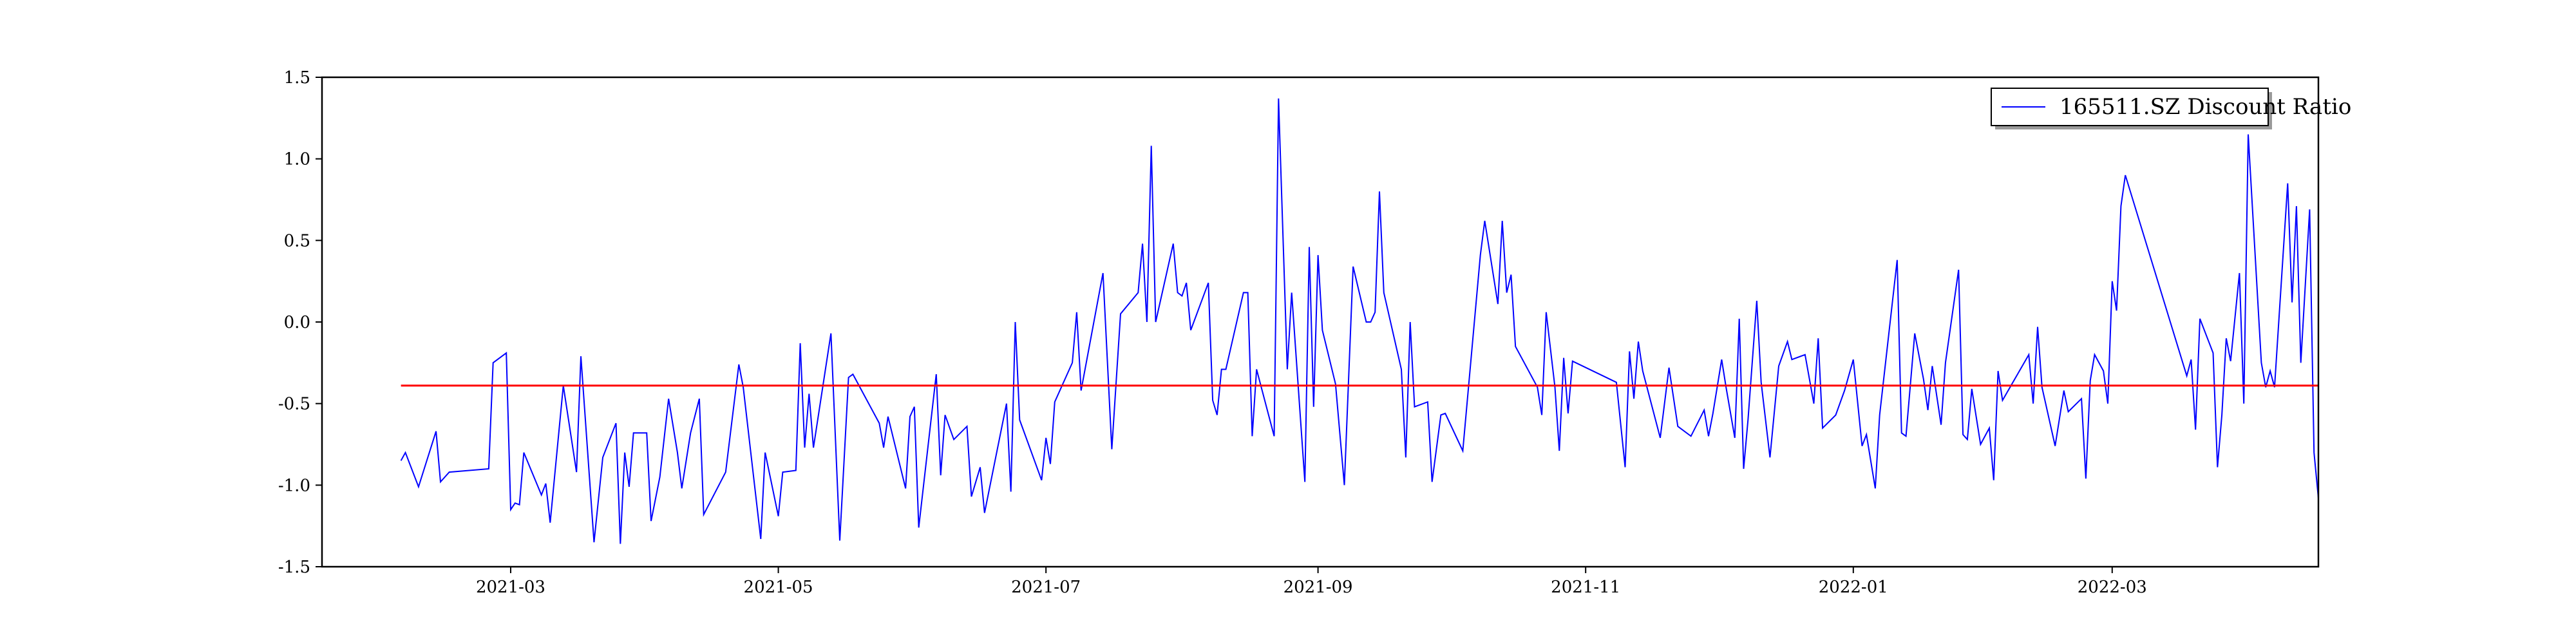 The image size is (2576, 644). Describe the element at coordinates (779, 587) in the screenshot. I see `x-tick-label: 2021-05` at that location.